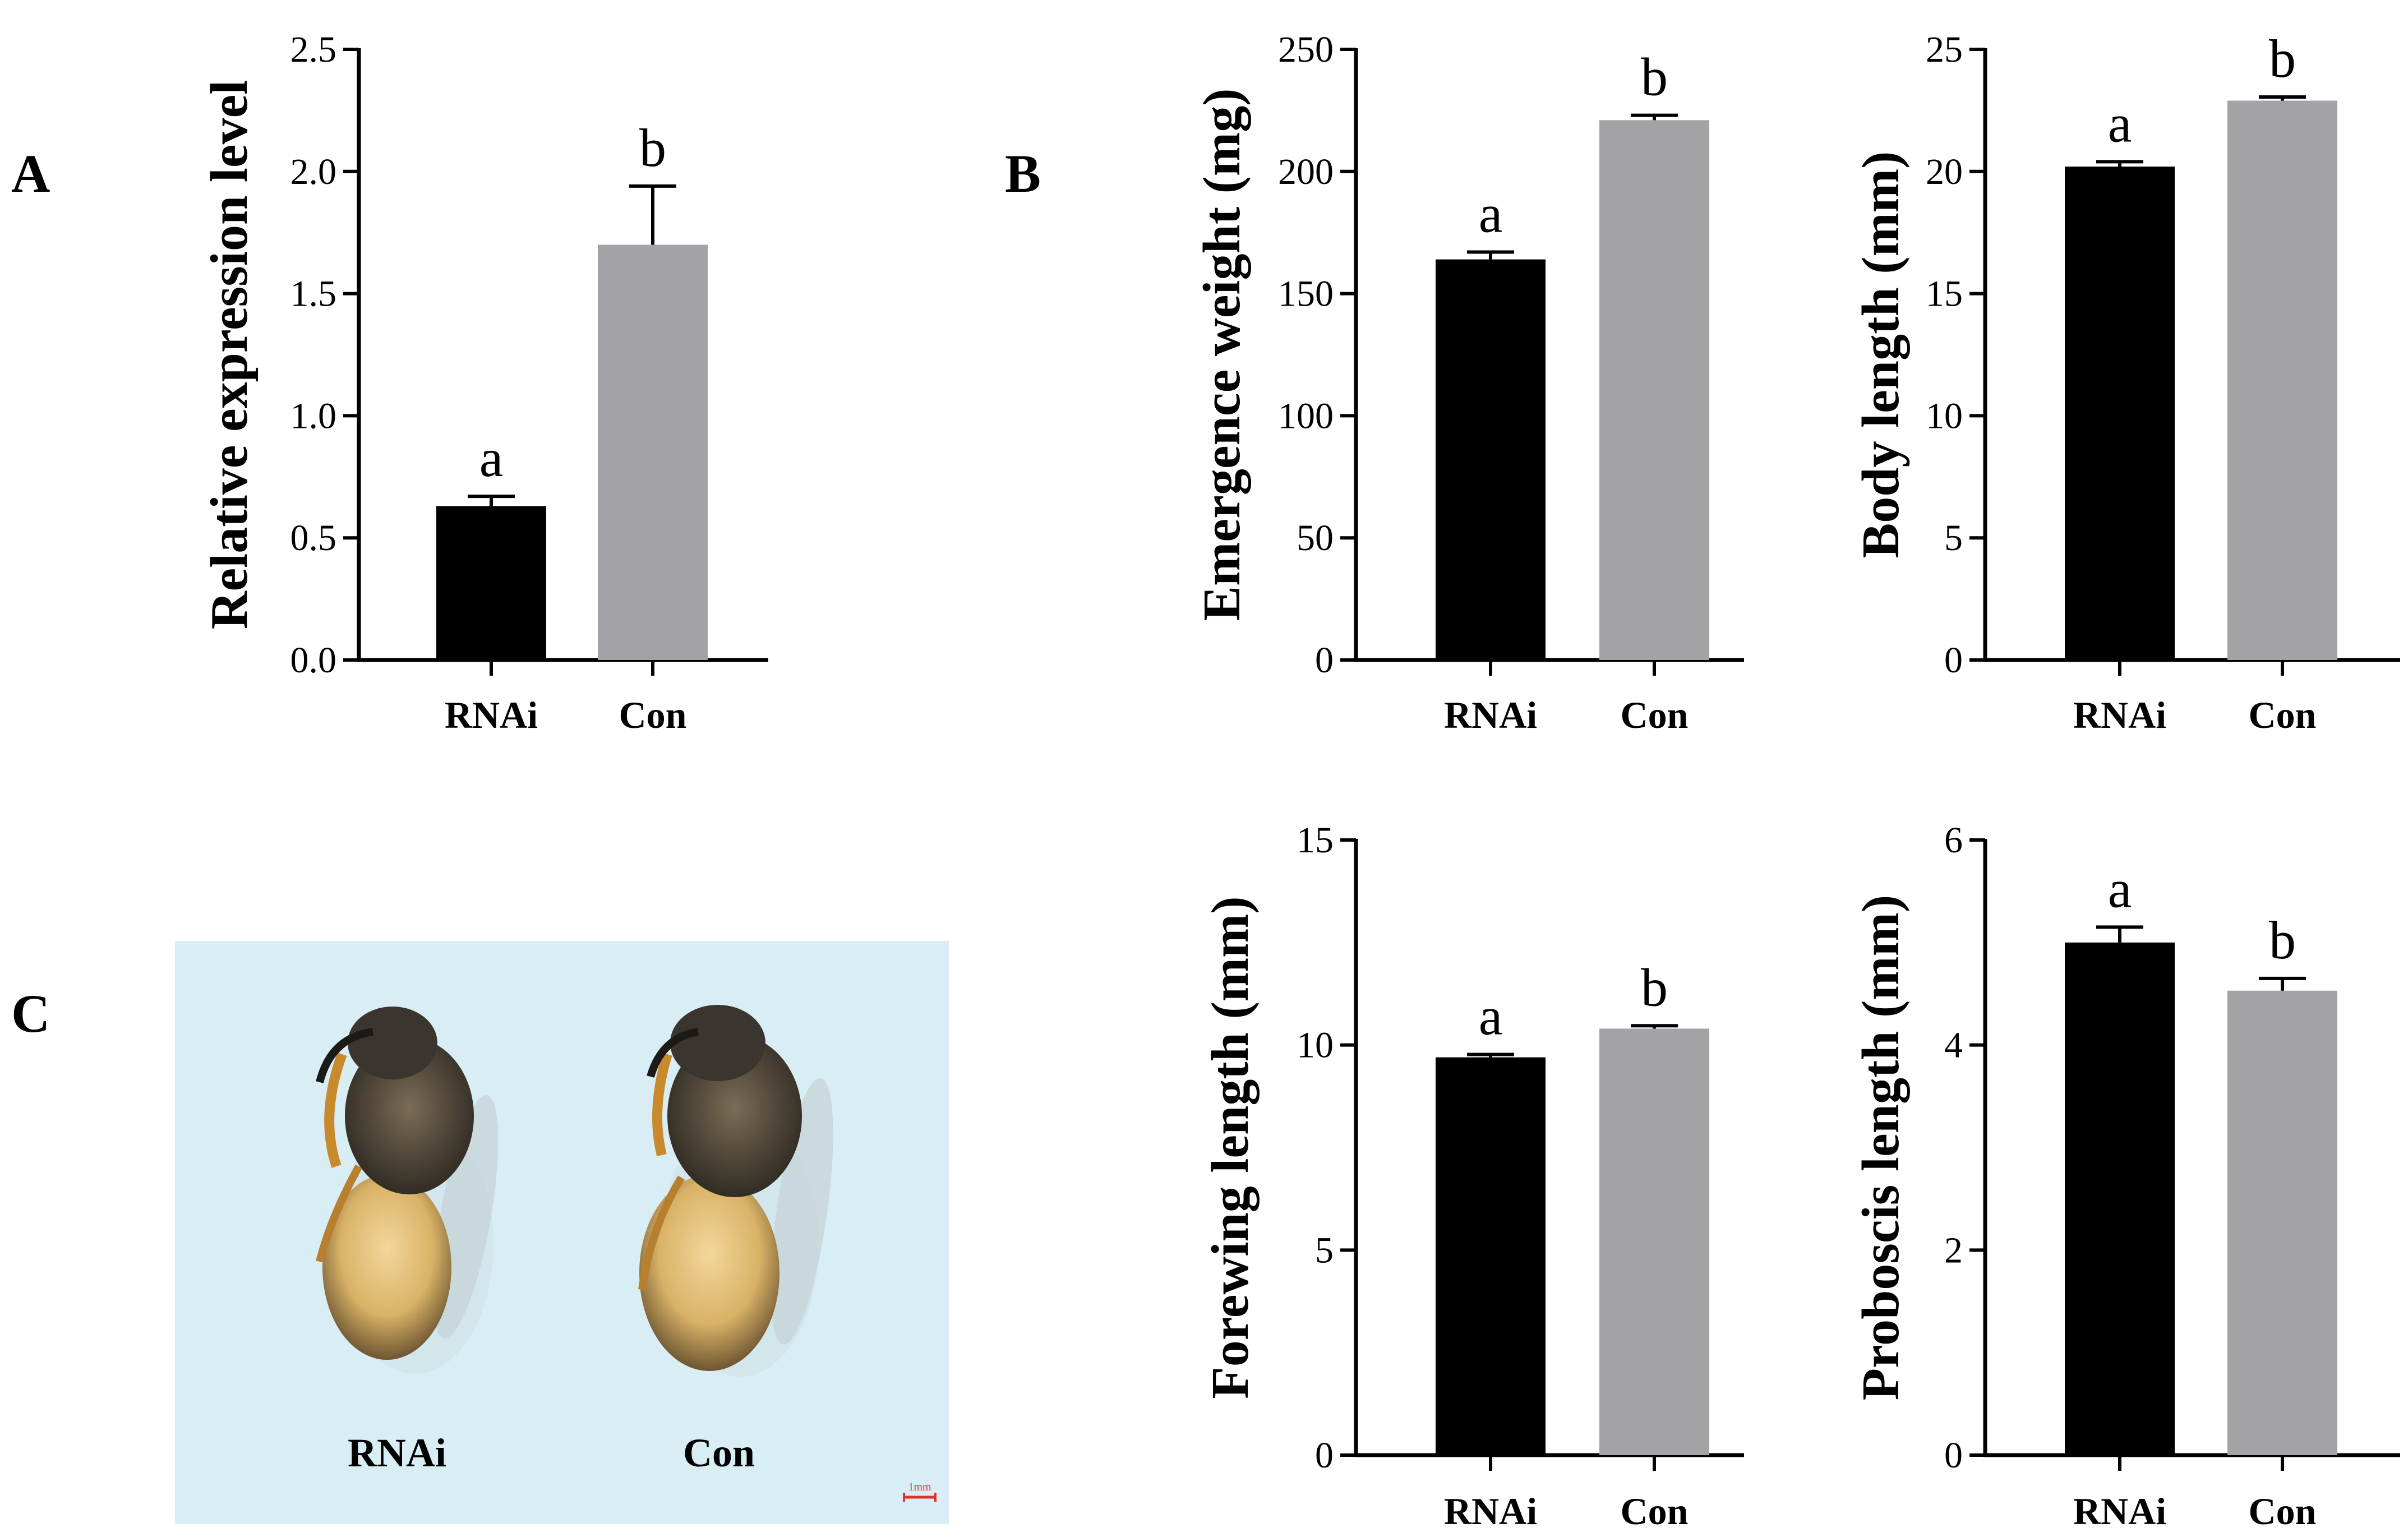  I want to click on y-tick-label: 4, so click(1953, 1045).